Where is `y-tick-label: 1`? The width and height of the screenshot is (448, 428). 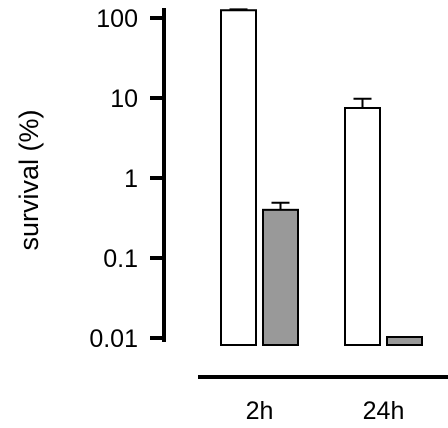
y-tick-label: 1 is located at coordinates (131, 179).